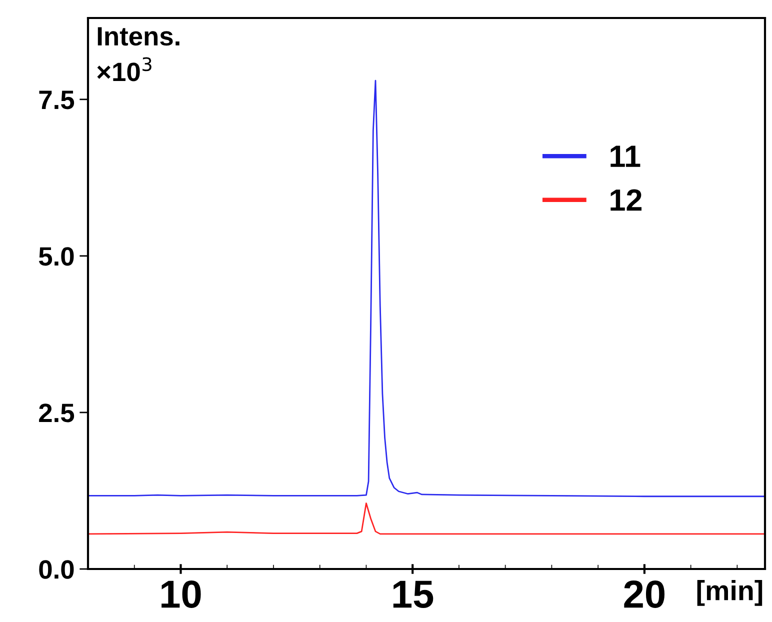 The height and width of the screenshot is (622, 772). I want to click on y-tick-label: 7.5, so click(56, 100).